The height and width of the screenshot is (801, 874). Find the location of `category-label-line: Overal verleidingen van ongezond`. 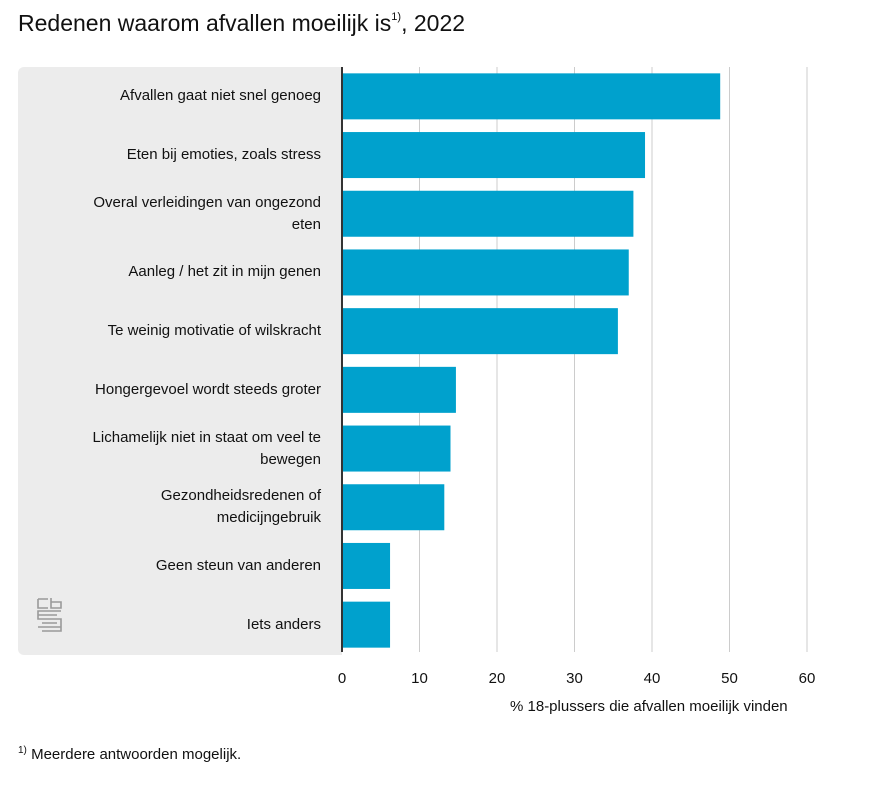

category-label-line: Overal verleidingen van ongezond is located at coordinates (207, 202).